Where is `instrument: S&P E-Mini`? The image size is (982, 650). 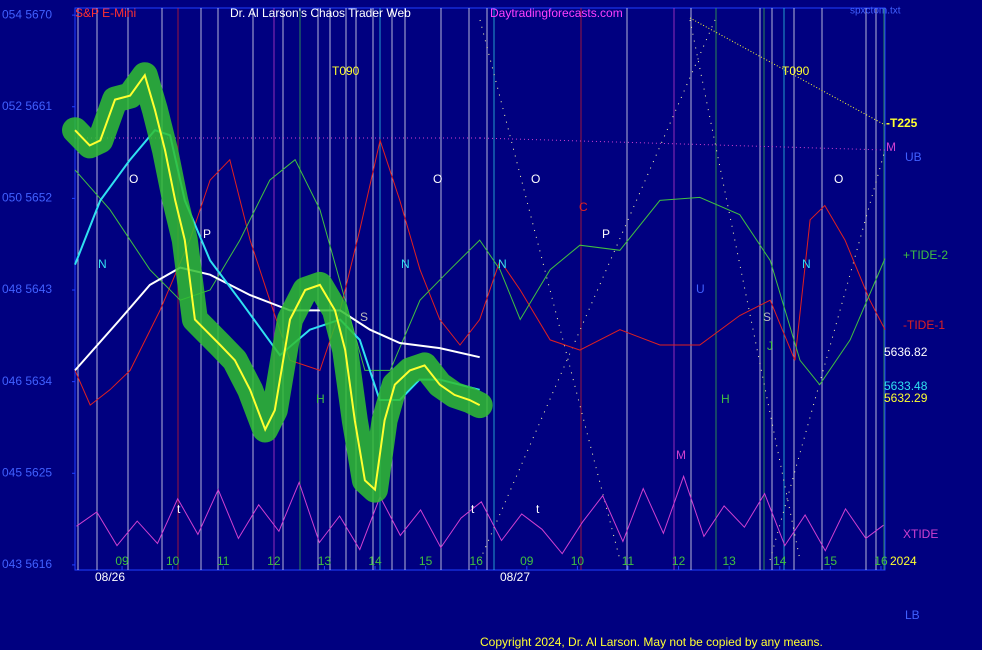
instrument: S&P E-Mini is located at coordinates (105, 13).